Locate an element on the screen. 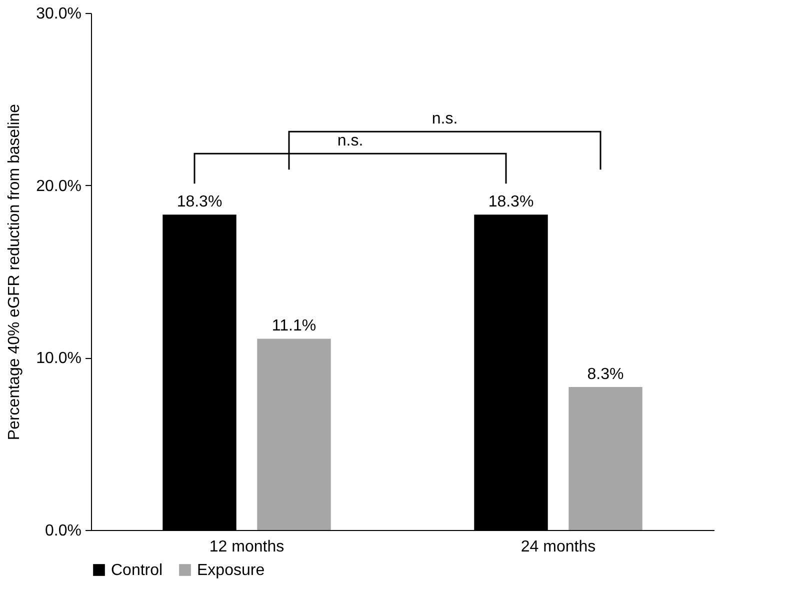 Image resolution: width=787 pixels, height=605 pixels. y-tick-label: 10.0% is located at coordinates (59, 359).